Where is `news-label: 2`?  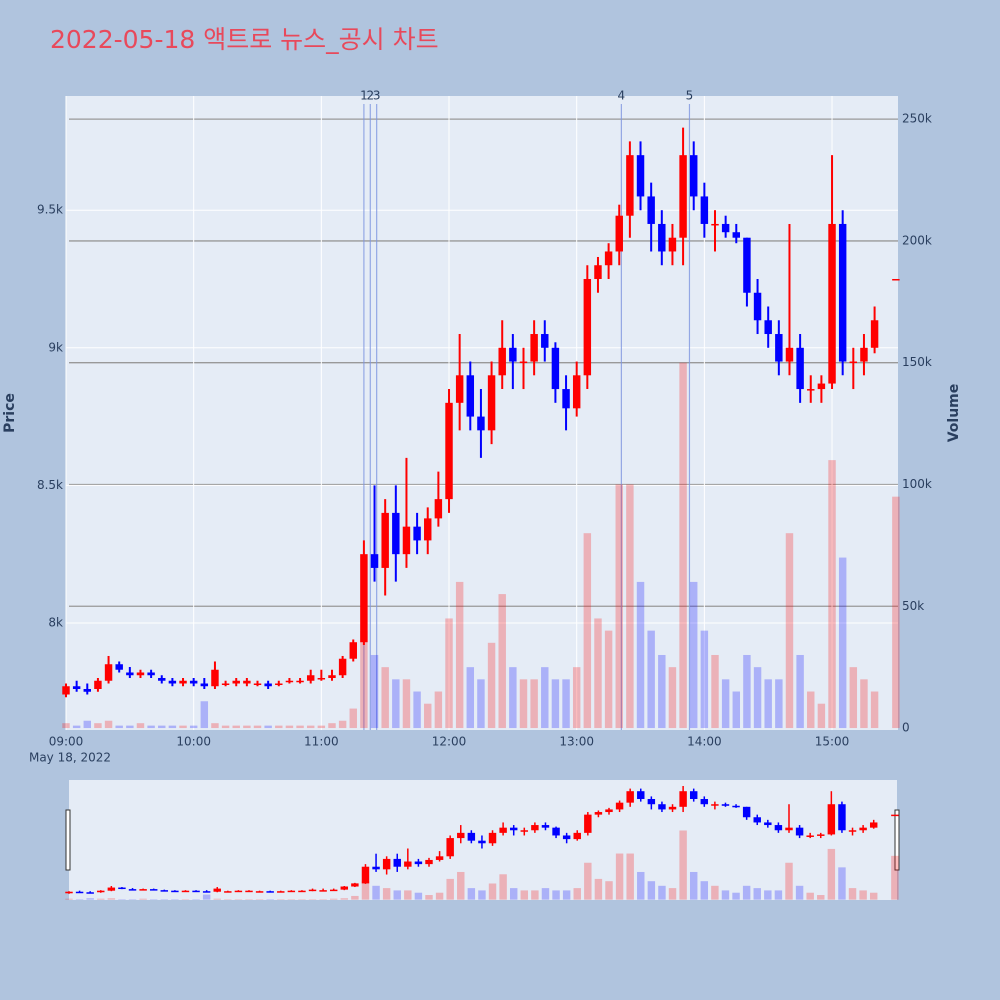
news-label: 2 is located at coordinates (370, 96).